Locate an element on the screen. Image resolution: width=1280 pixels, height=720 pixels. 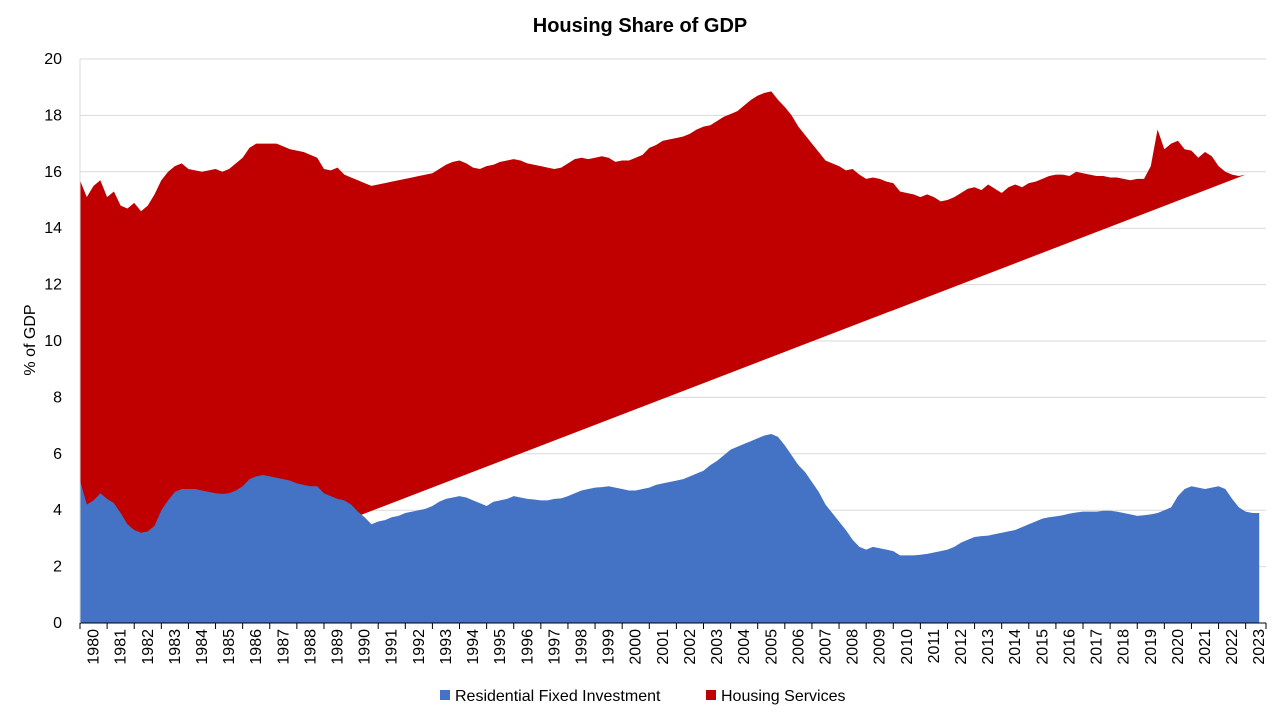
x-tick-label-2004: 2004 is located at coordinates (744, 647).